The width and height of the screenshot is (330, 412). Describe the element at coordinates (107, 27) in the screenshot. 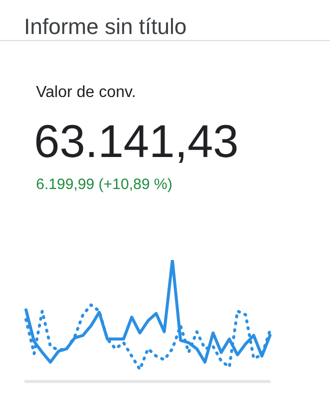

I see `chart-title: Informe sin título` at that location.